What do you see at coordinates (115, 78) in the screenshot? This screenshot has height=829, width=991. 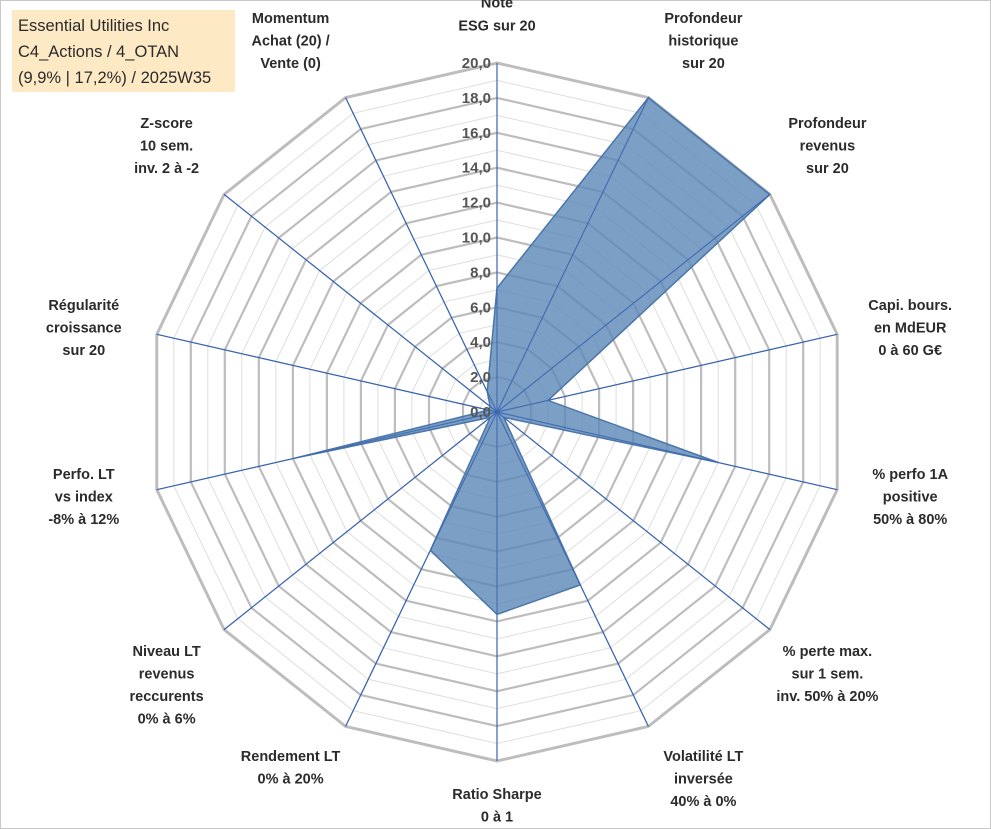 I see `performance-week-label: (9,9% | 17,2%) / 2025W35` at bounding box center [115, 78].